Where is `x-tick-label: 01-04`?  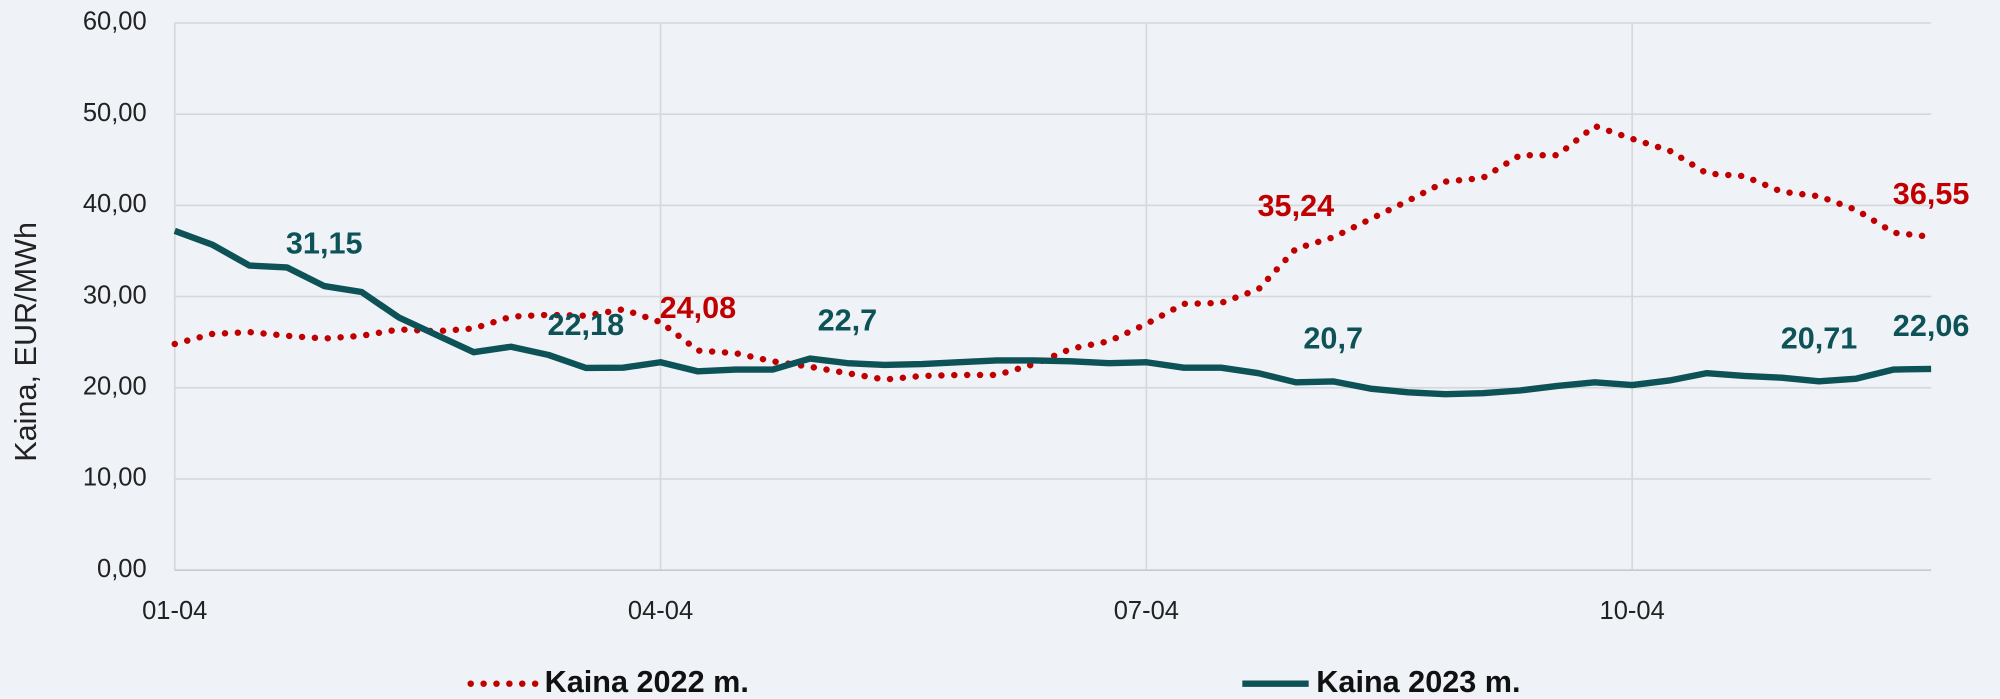 x-tick-label: 01-04 is located at coordinates (174, 611).